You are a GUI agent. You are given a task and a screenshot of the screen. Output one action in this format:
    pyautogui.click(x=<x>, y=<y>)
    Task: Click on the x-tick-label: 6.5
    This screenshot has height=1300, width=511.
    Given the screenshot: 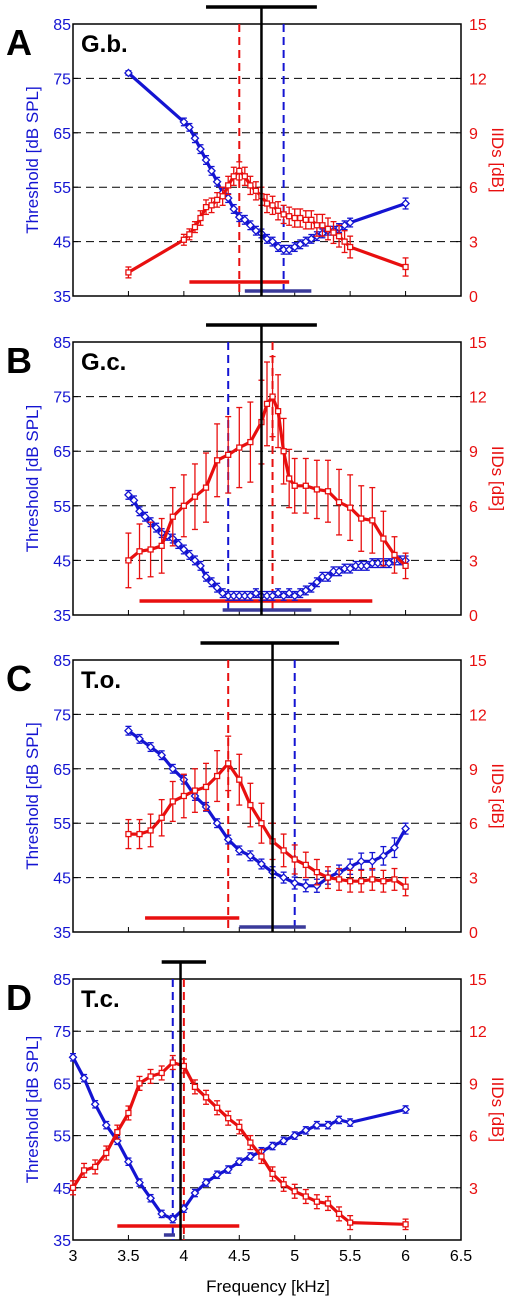 What is the action you would take?
    pyautogui.click(x=461, y=1256)
    